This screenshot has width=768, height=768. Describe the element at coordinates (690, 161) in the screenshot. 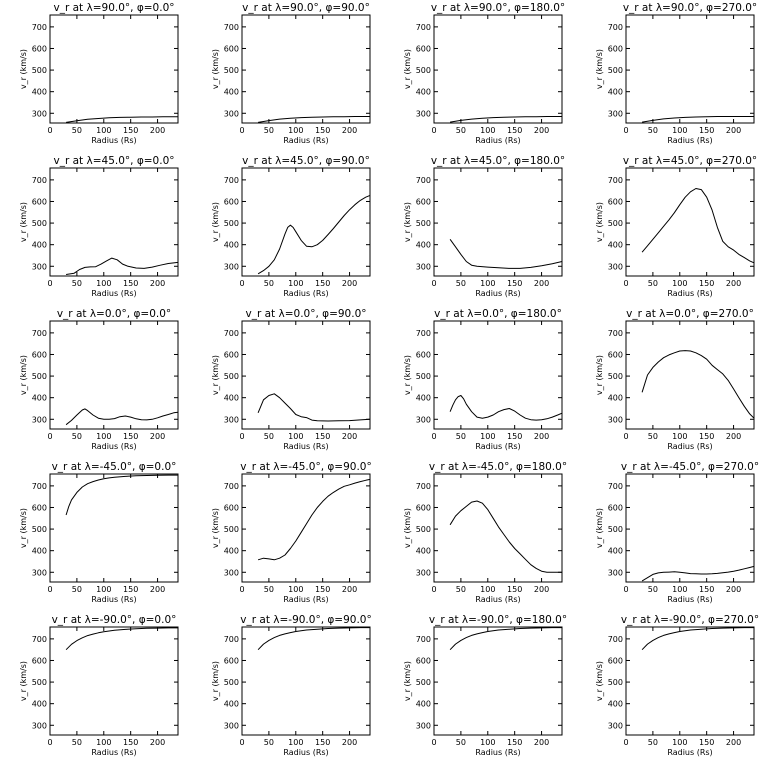

I see `panel-title: v_r at λ=45.0°, φ=270.0°` at that location.